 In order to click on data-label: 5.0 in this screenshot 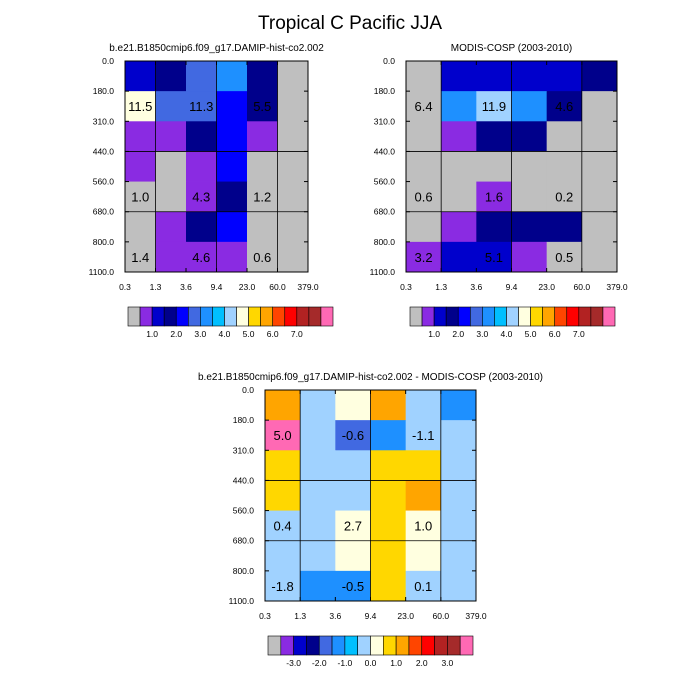, I will do `click(283, 435)`.